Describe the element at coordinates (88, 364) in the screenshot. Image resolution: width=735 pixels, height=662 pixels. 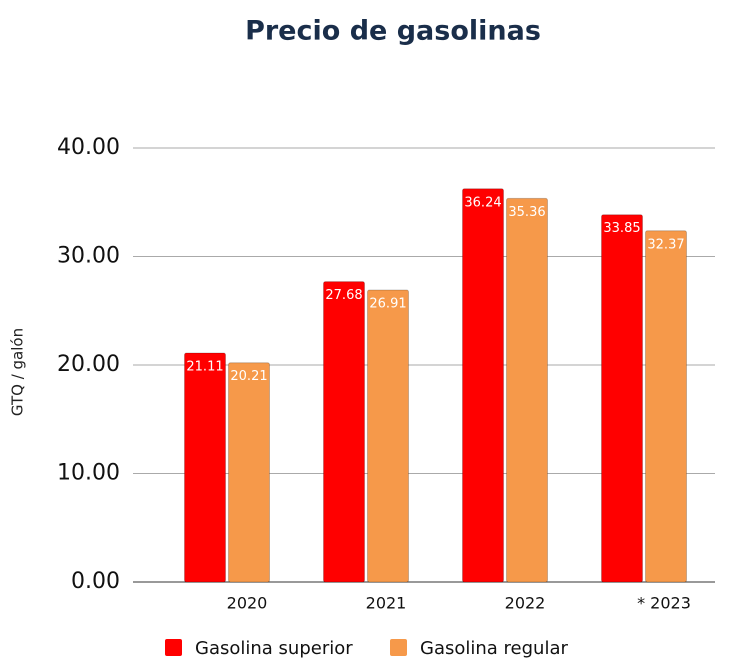
I see `y-tick-label: 20.00` at that location.